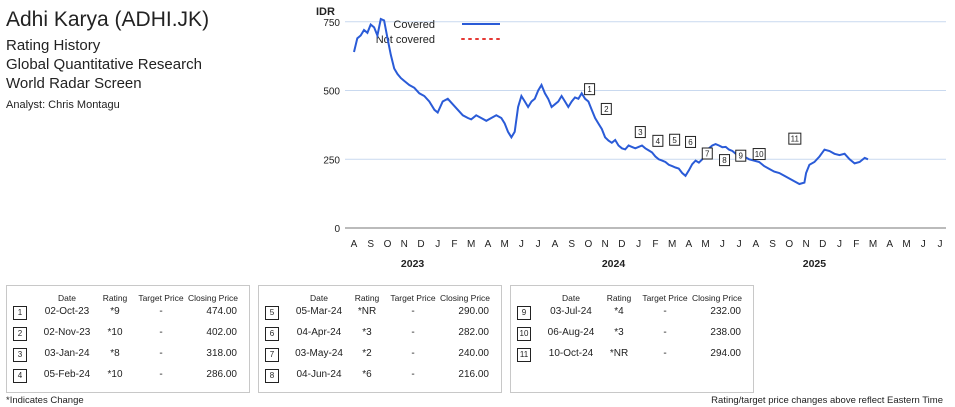  What do you see at coordinates (115, 311) in the screenshot?
I see `cell-rating: *9` at bounding box center [115, 311].